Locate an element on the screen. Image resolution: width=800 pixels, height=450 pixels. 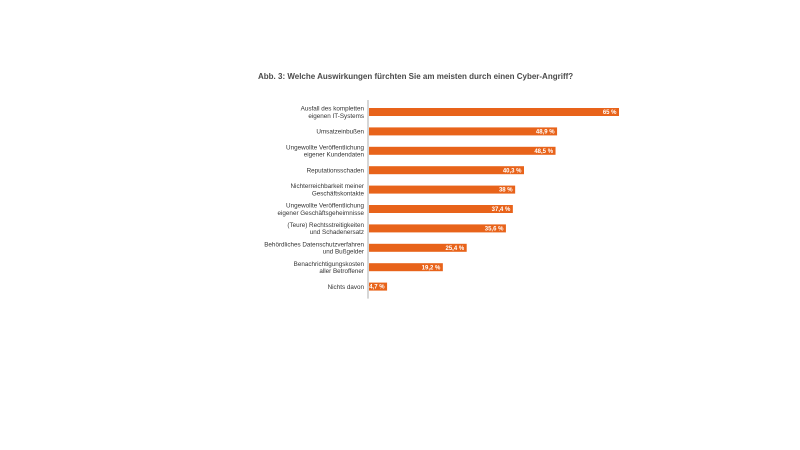
category-label-0-line-0: Ausfall des kompletten is located at coordinates (333, 109).